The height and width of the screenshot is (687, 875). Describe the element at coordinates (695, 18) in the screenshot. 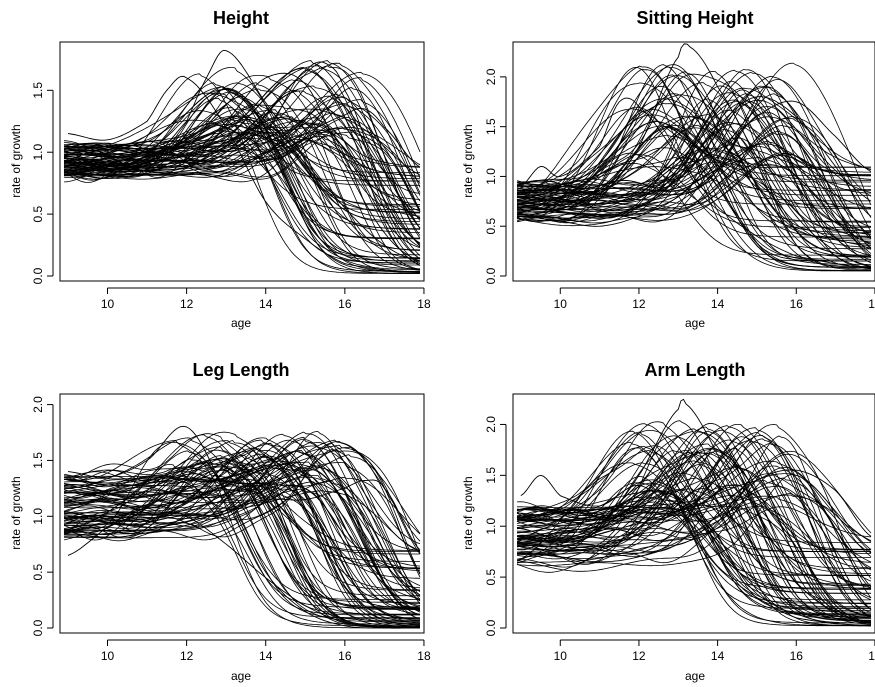

I see `chart-title: Sitting Height` at that location.